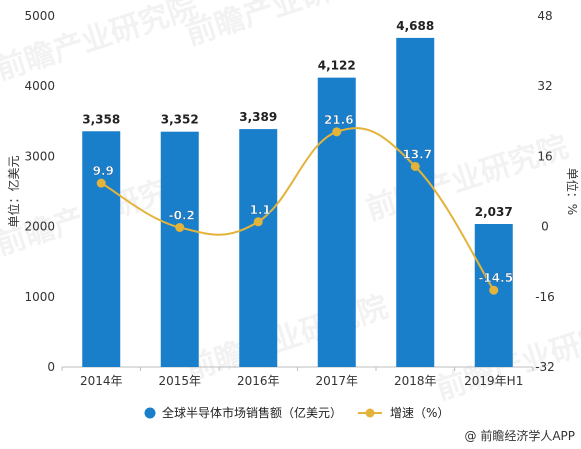 Image resolution: width=581 pixels, height=449 pixels. What do you see at coordinates (39, 156) in the screenshot?
I see `y-tick-label: 3000` at bounding box center [39, 156].